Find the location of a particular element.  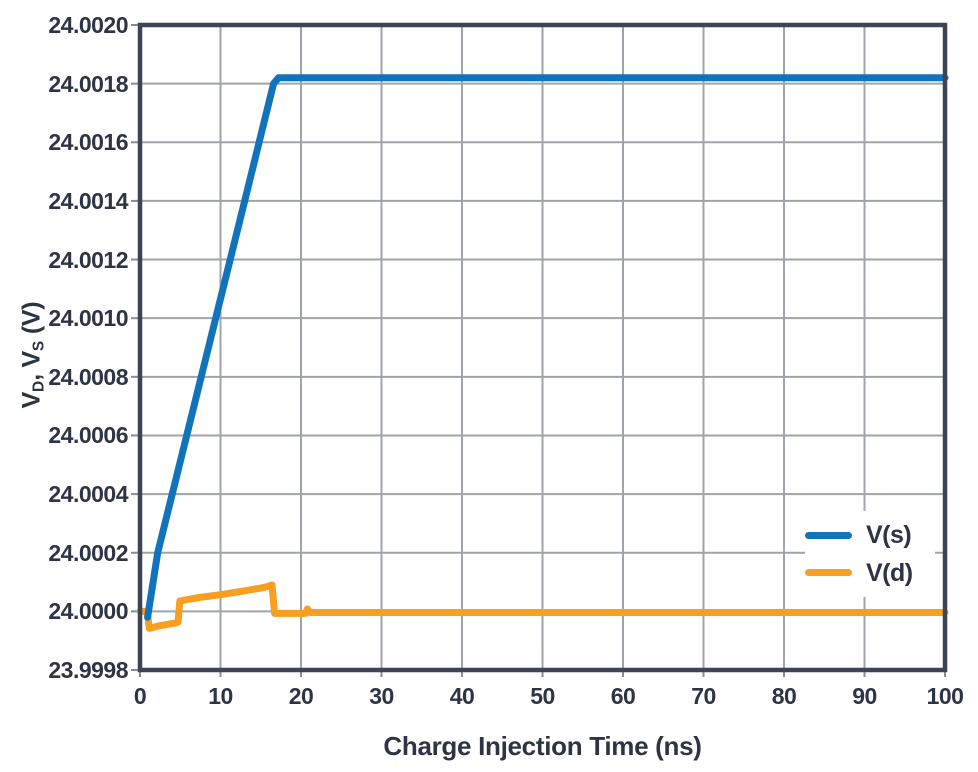

legend-entry-vs: V(s) is located at coordinates (870, 535).